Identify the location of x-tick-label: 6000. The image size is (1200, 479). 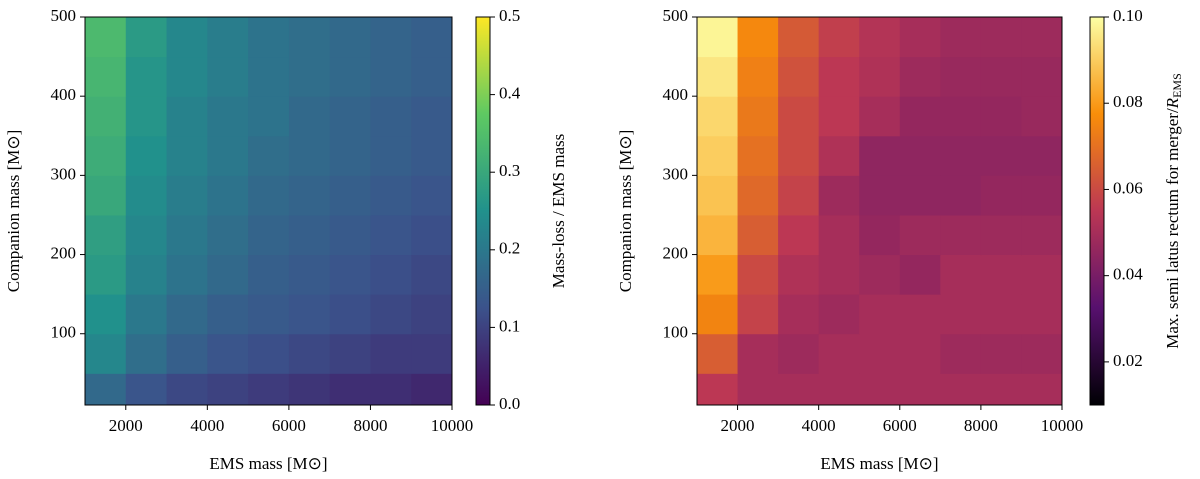
(900, 425).